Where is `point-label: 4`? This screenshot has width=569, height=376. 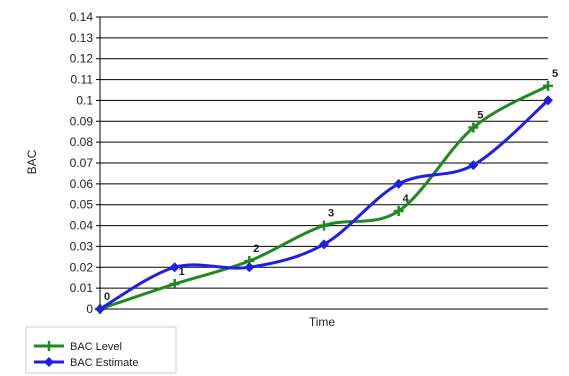
point-label: 4 is located at coordinates (406, 199).